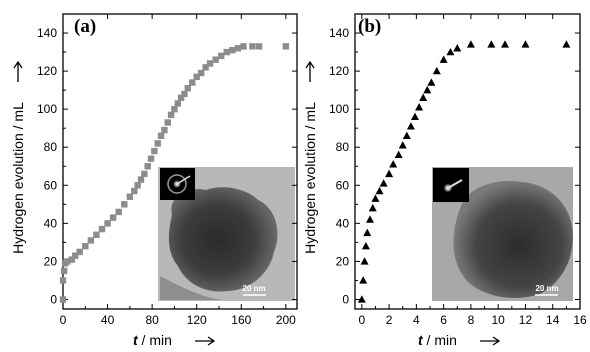 This screenshot has height=352, width=590. I want to click on panel-b-y-tick-label: 100, so click(339, 109).